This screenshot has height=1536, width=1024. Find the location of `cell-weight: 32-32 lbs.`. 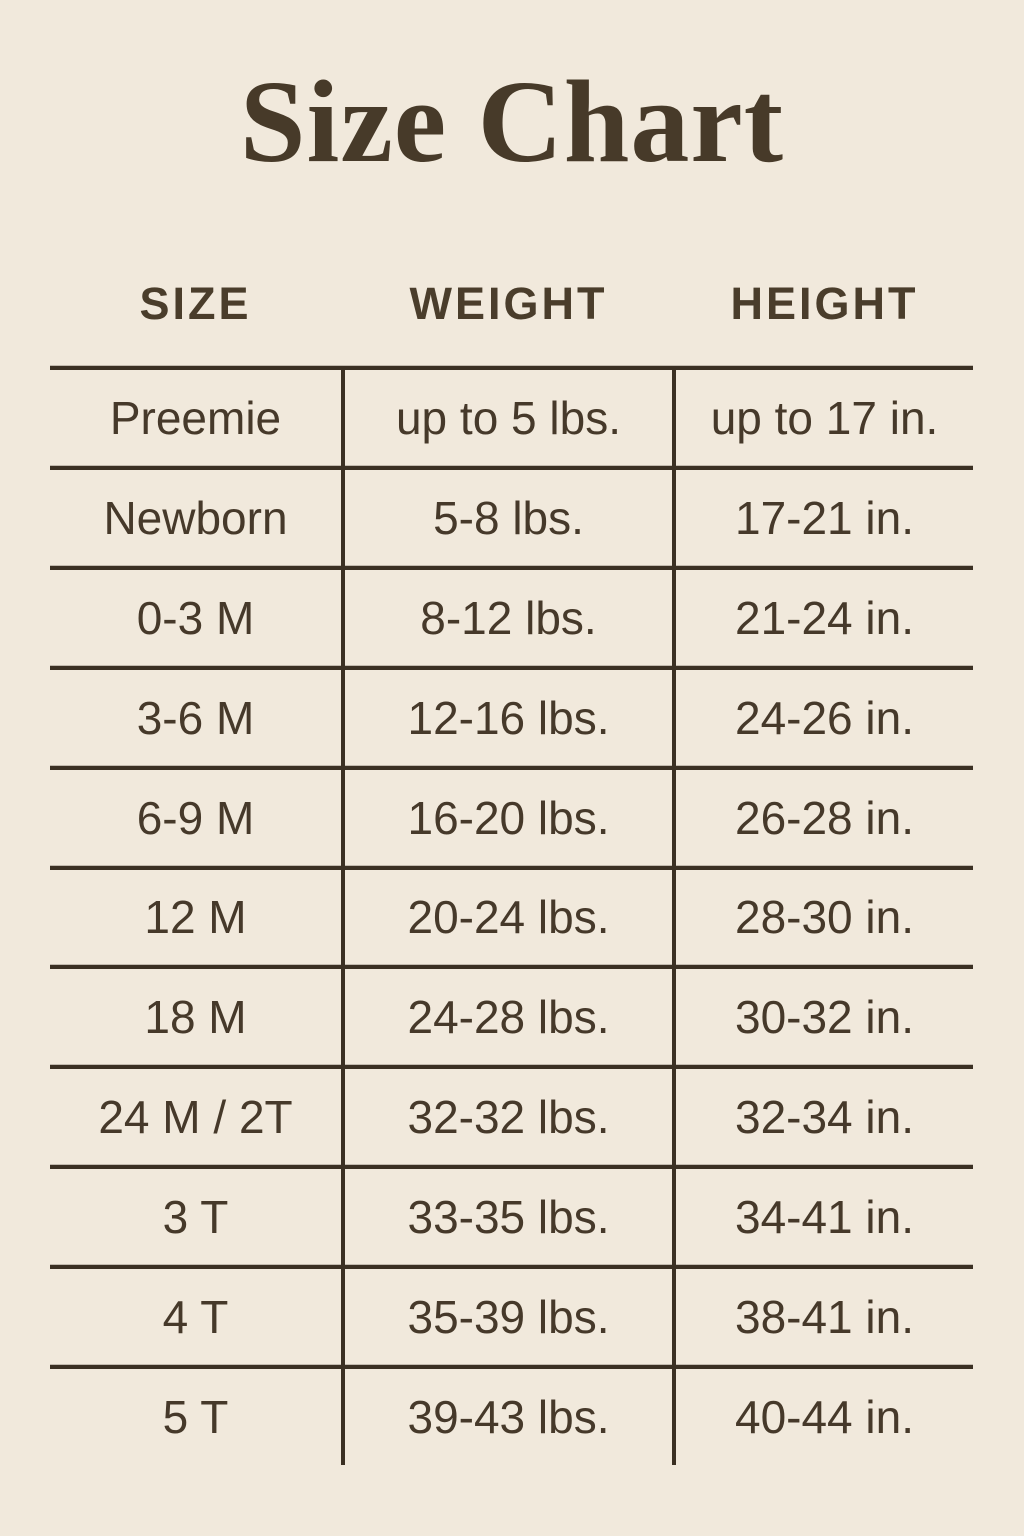

cell-weight: 32-32 lbs. is located at coordinates (508, 1117).